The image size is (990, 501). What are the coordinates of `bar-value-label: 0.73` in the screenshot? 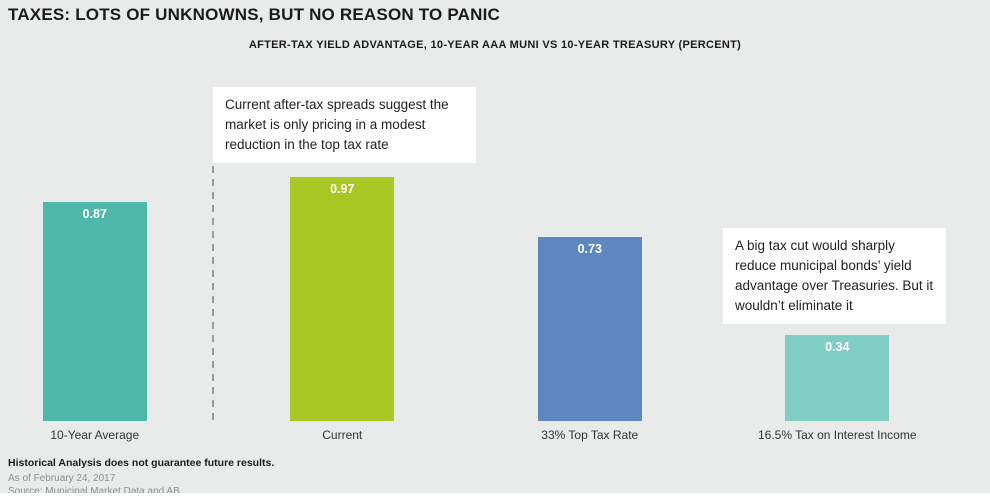 It's located at (589, 249).